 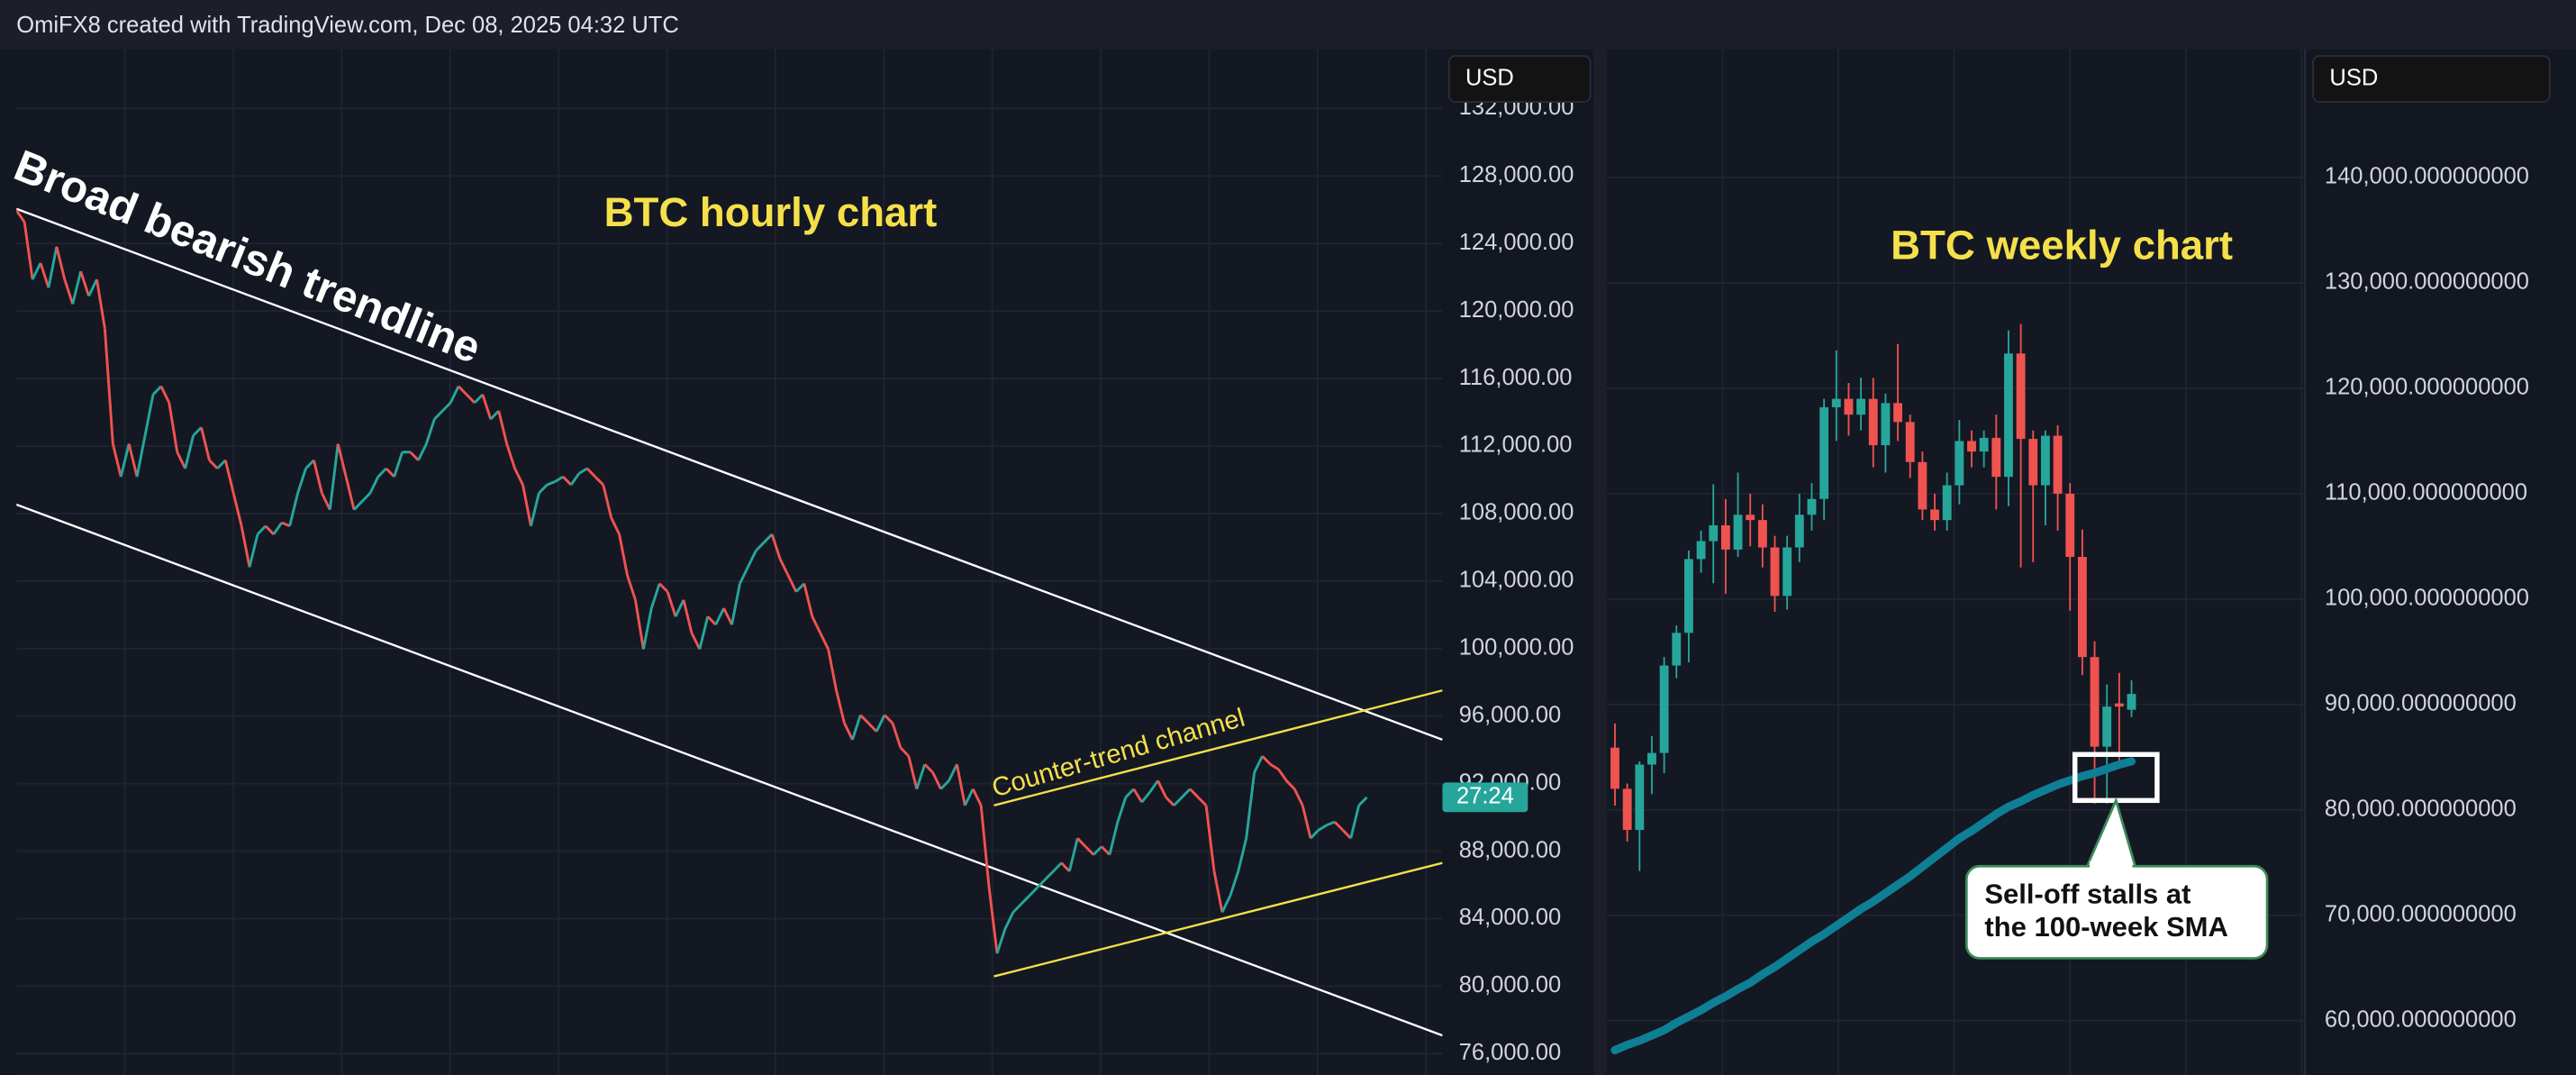 I want to click on sma-line, so click(x=1873, y=906).